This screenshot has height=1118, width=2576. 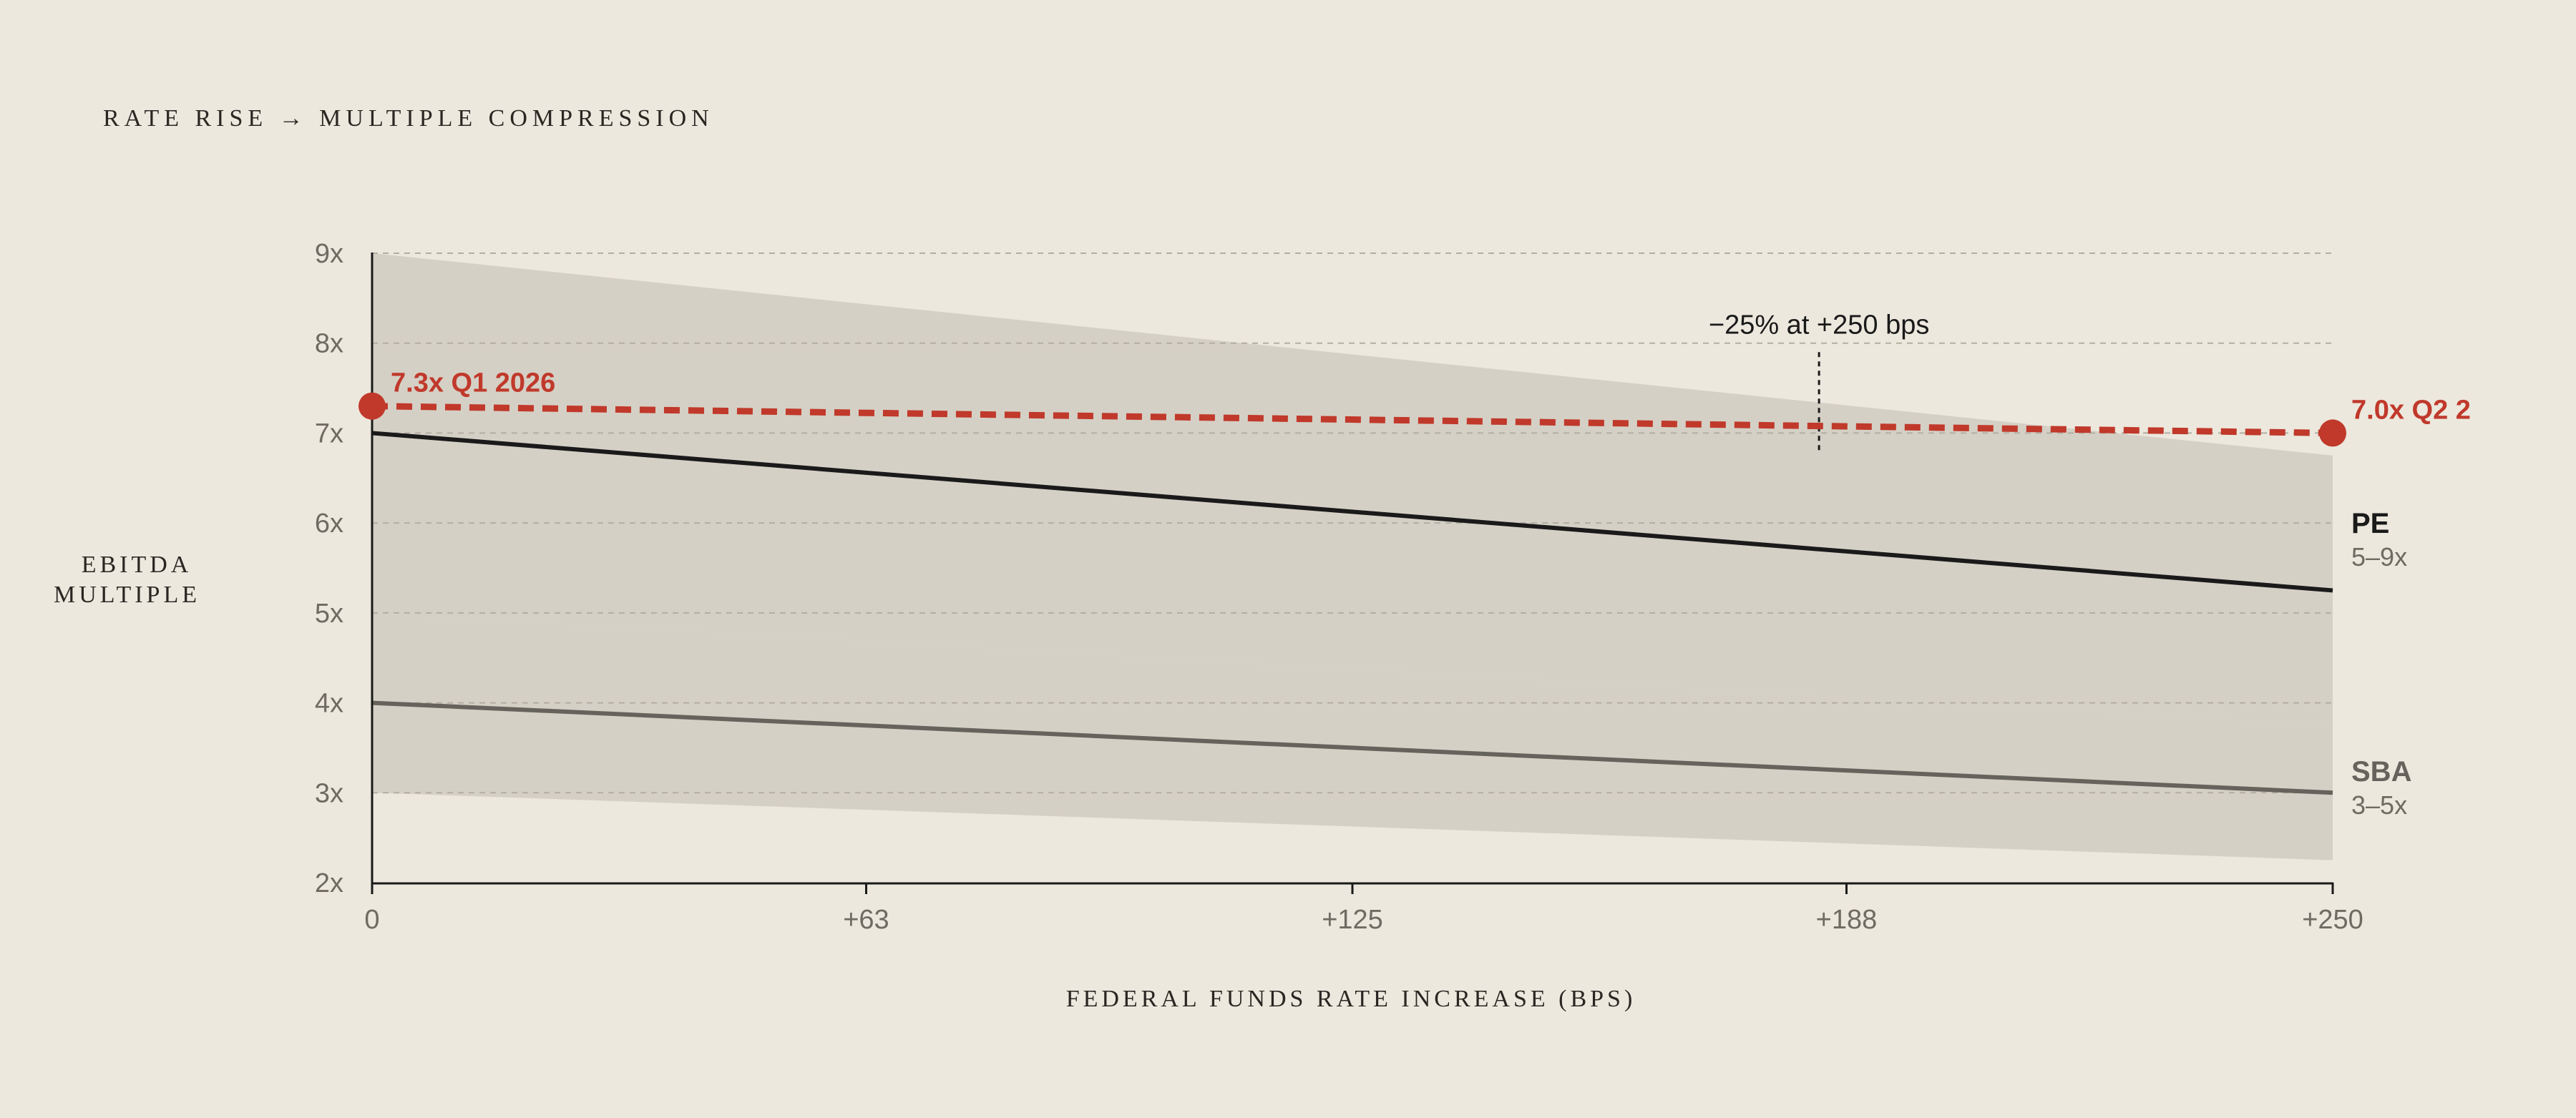 What do you see at coordinates (329, 883) in the screenshot?
I see `y-tick-label: 2x` at bounding box center [329, 883].